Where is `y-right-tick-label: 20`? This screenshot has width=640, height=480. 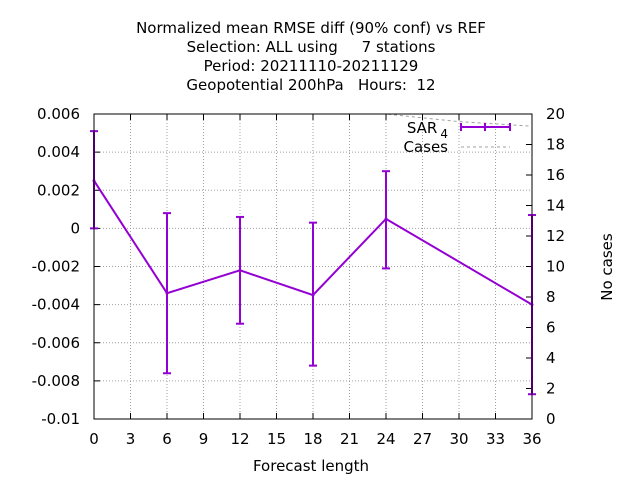 y-right-tick-label: 20 is located at coordinates (555, 114).